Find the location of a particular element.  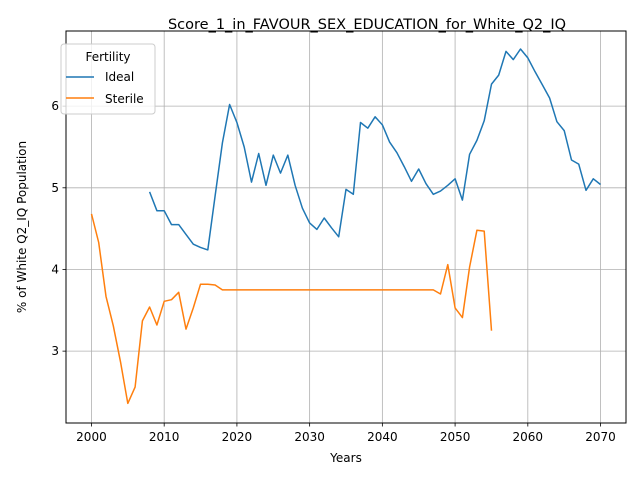

x-axis-label: Years is located at coordinates (345, 458).